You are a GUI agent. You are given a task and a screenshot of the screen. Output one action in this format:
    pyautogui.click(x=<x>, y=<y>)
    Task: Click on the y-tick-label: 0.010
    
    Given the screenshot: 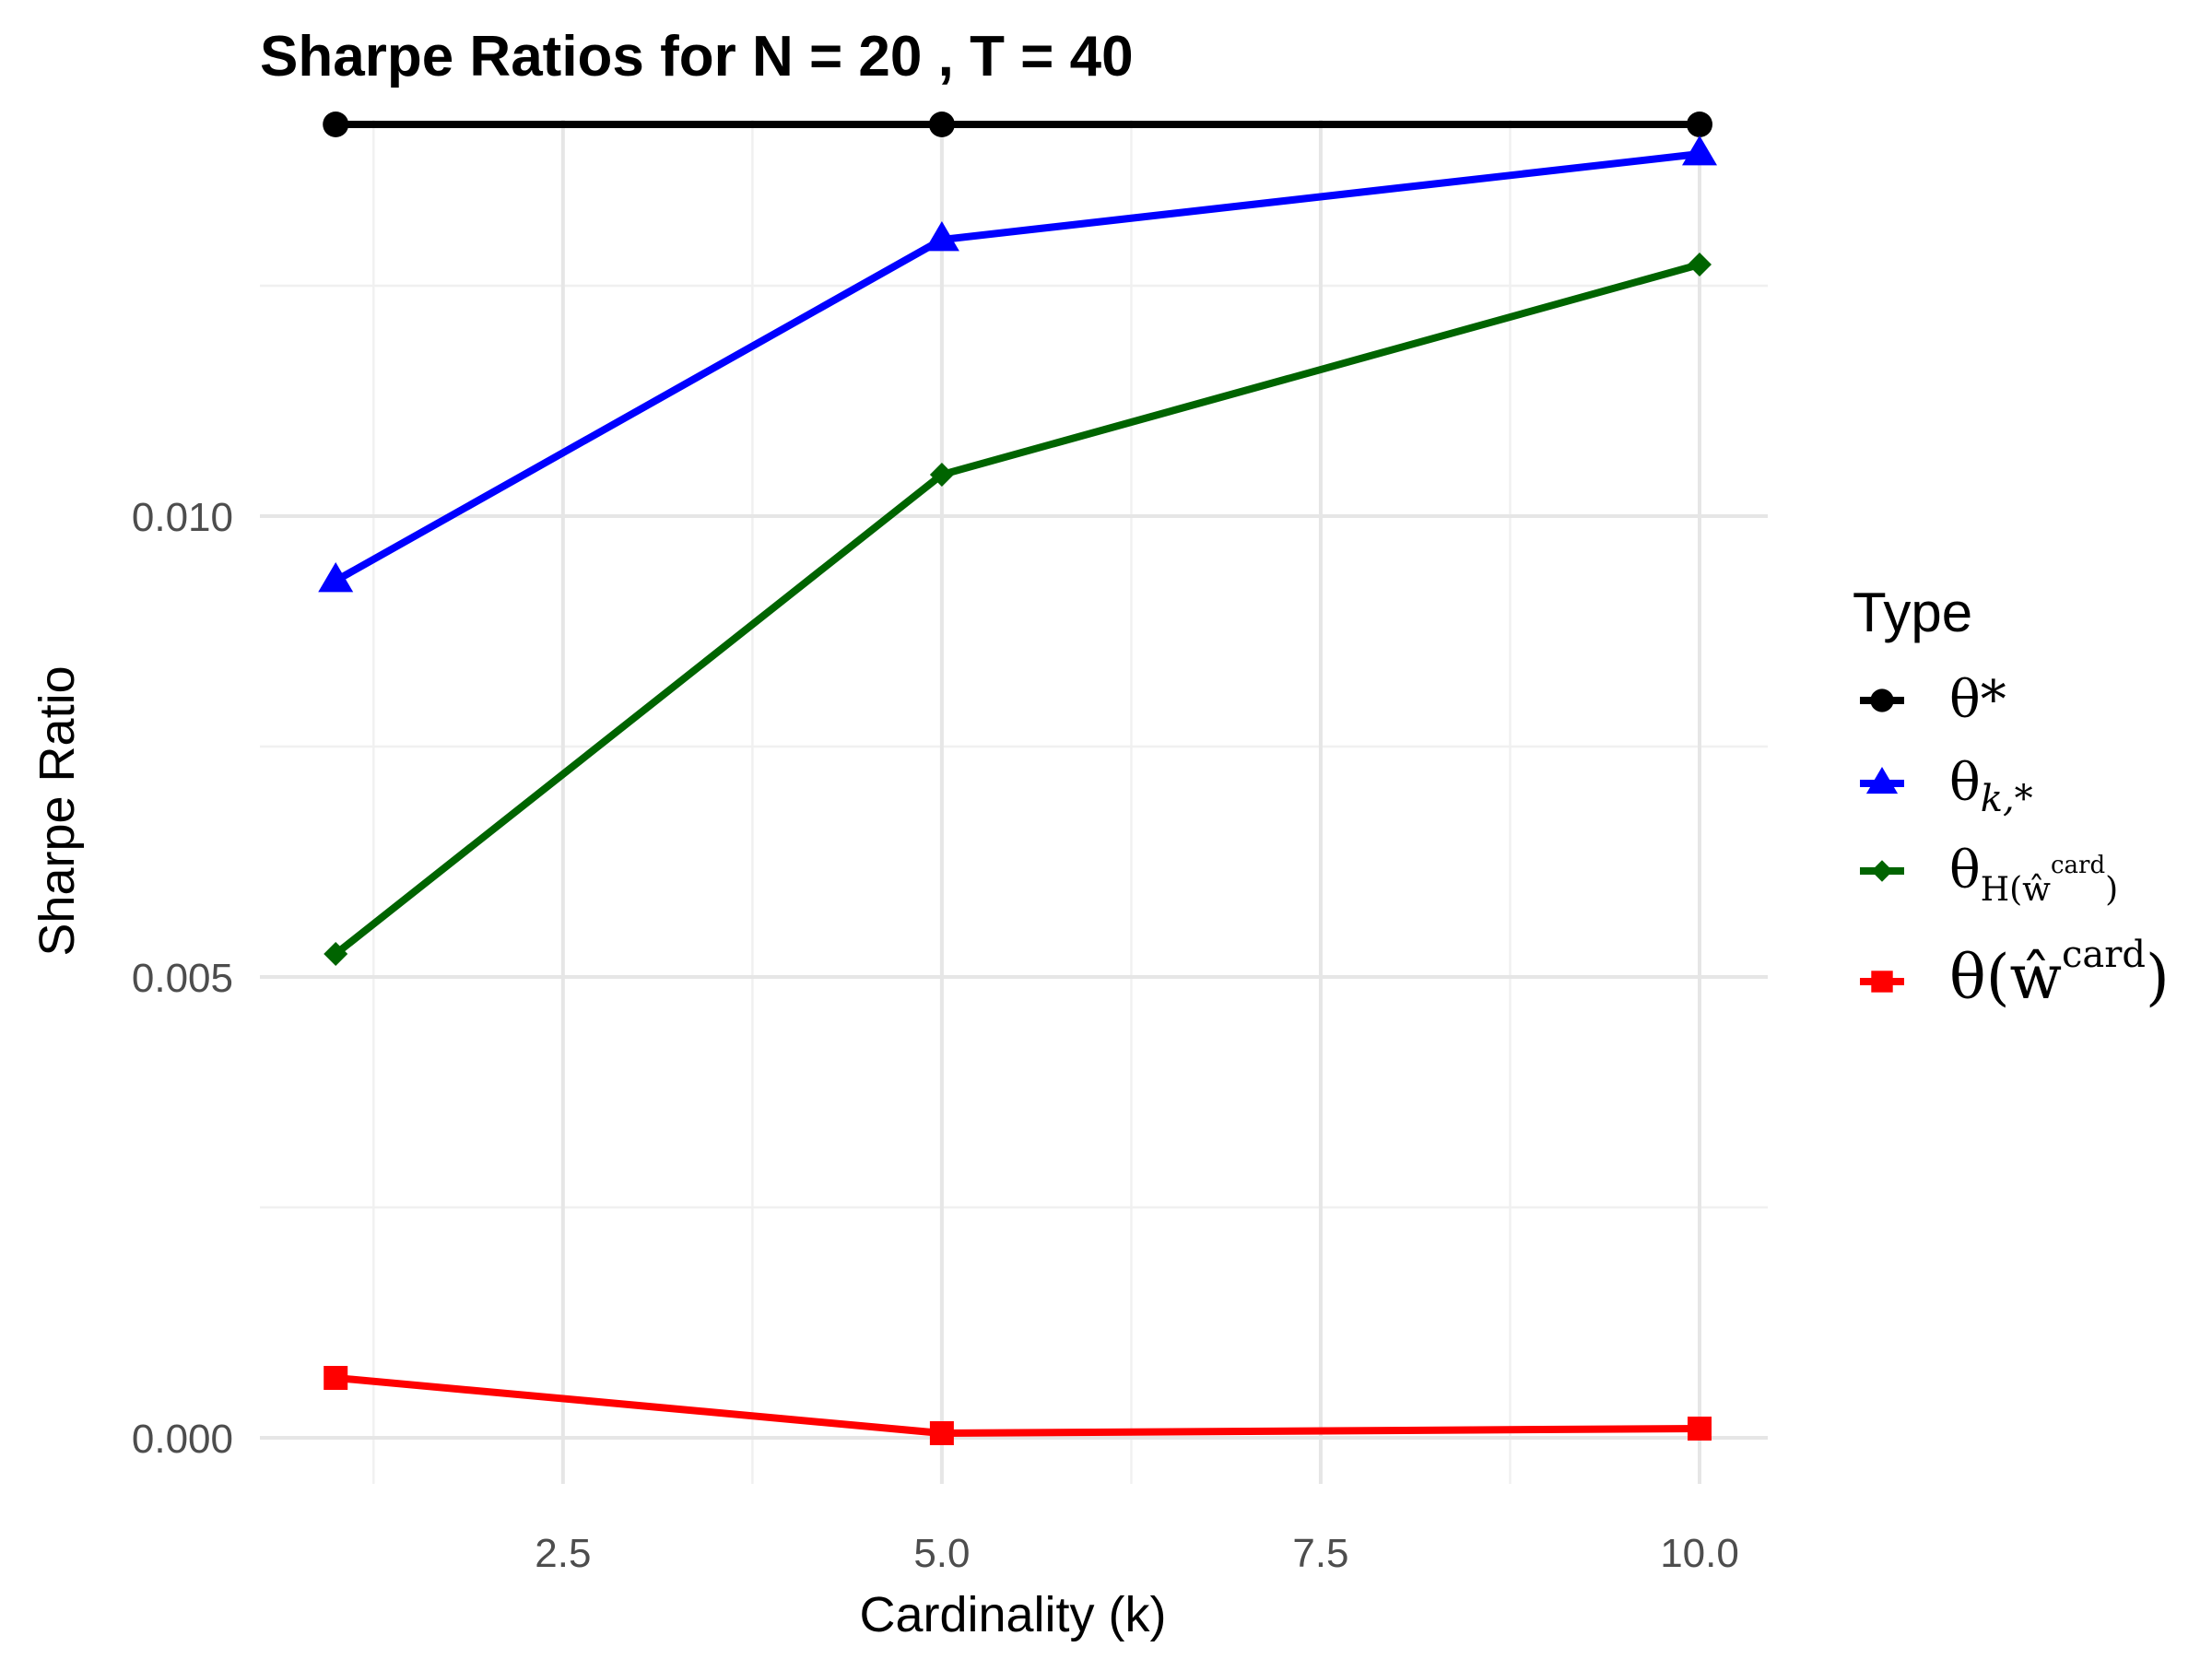 What is the action you would take?
    pyautogui.click(x=182, y=517)
    